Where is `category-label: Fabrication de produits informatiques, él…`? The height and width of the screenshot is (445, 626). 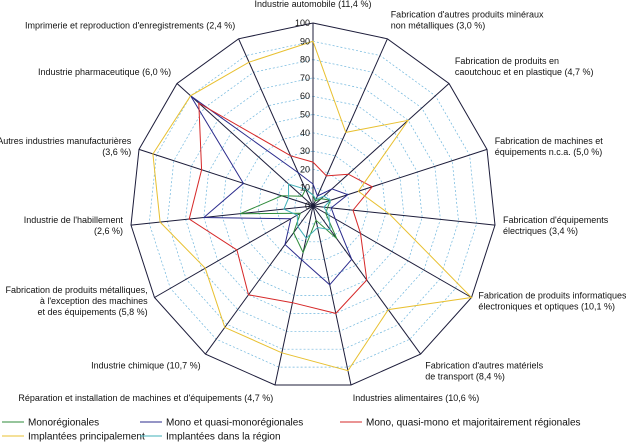 category-label: Fabrication de produits informatiques, él… is located at coordinates (552, 301).